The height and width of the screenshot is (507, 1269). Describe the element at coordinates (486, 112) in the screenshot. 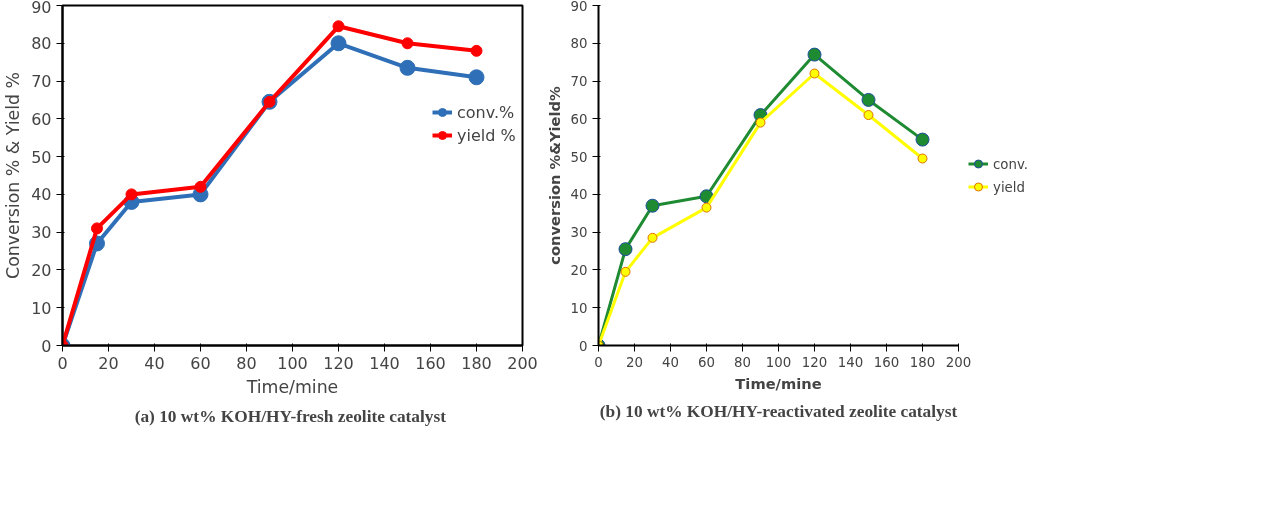

I see `legend-label: conv.%` at that location.